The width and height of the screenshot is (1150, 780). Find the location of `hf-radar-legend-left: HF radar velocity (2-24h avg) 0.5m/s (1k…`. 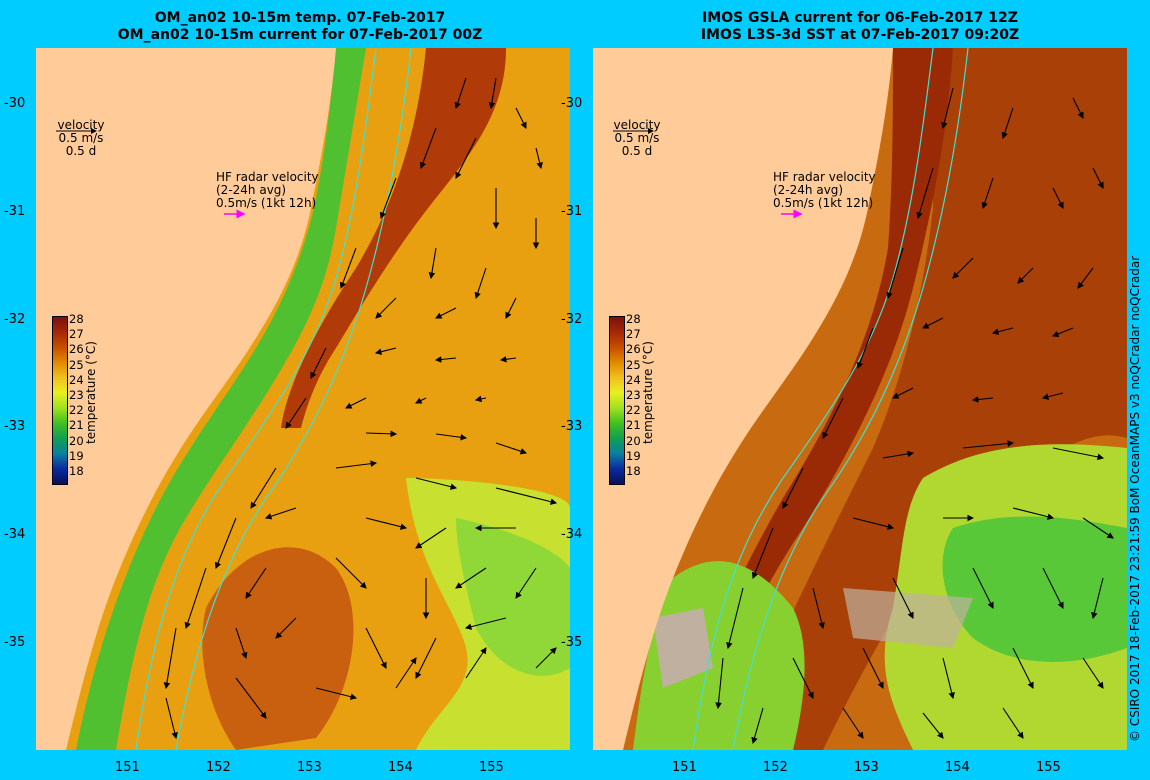

hf-radar-legend-left: HF radar velocity (2-24h avg) 0.5m/s (1k… is located at coordinates (267, 190).